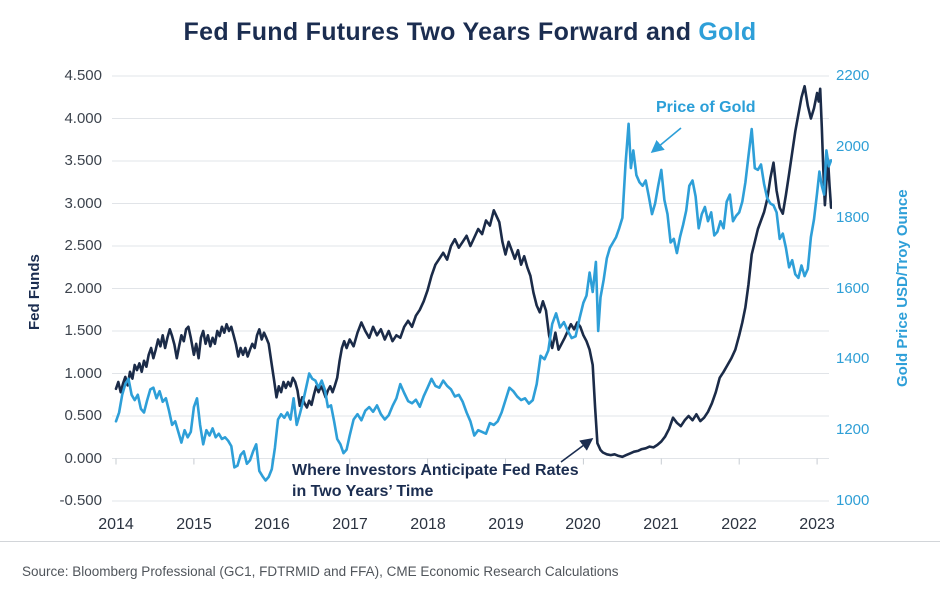 The width and height of the screenshot is (940, 600). I want to click on y-left-tick-label: 3.000, so click(83, 203).